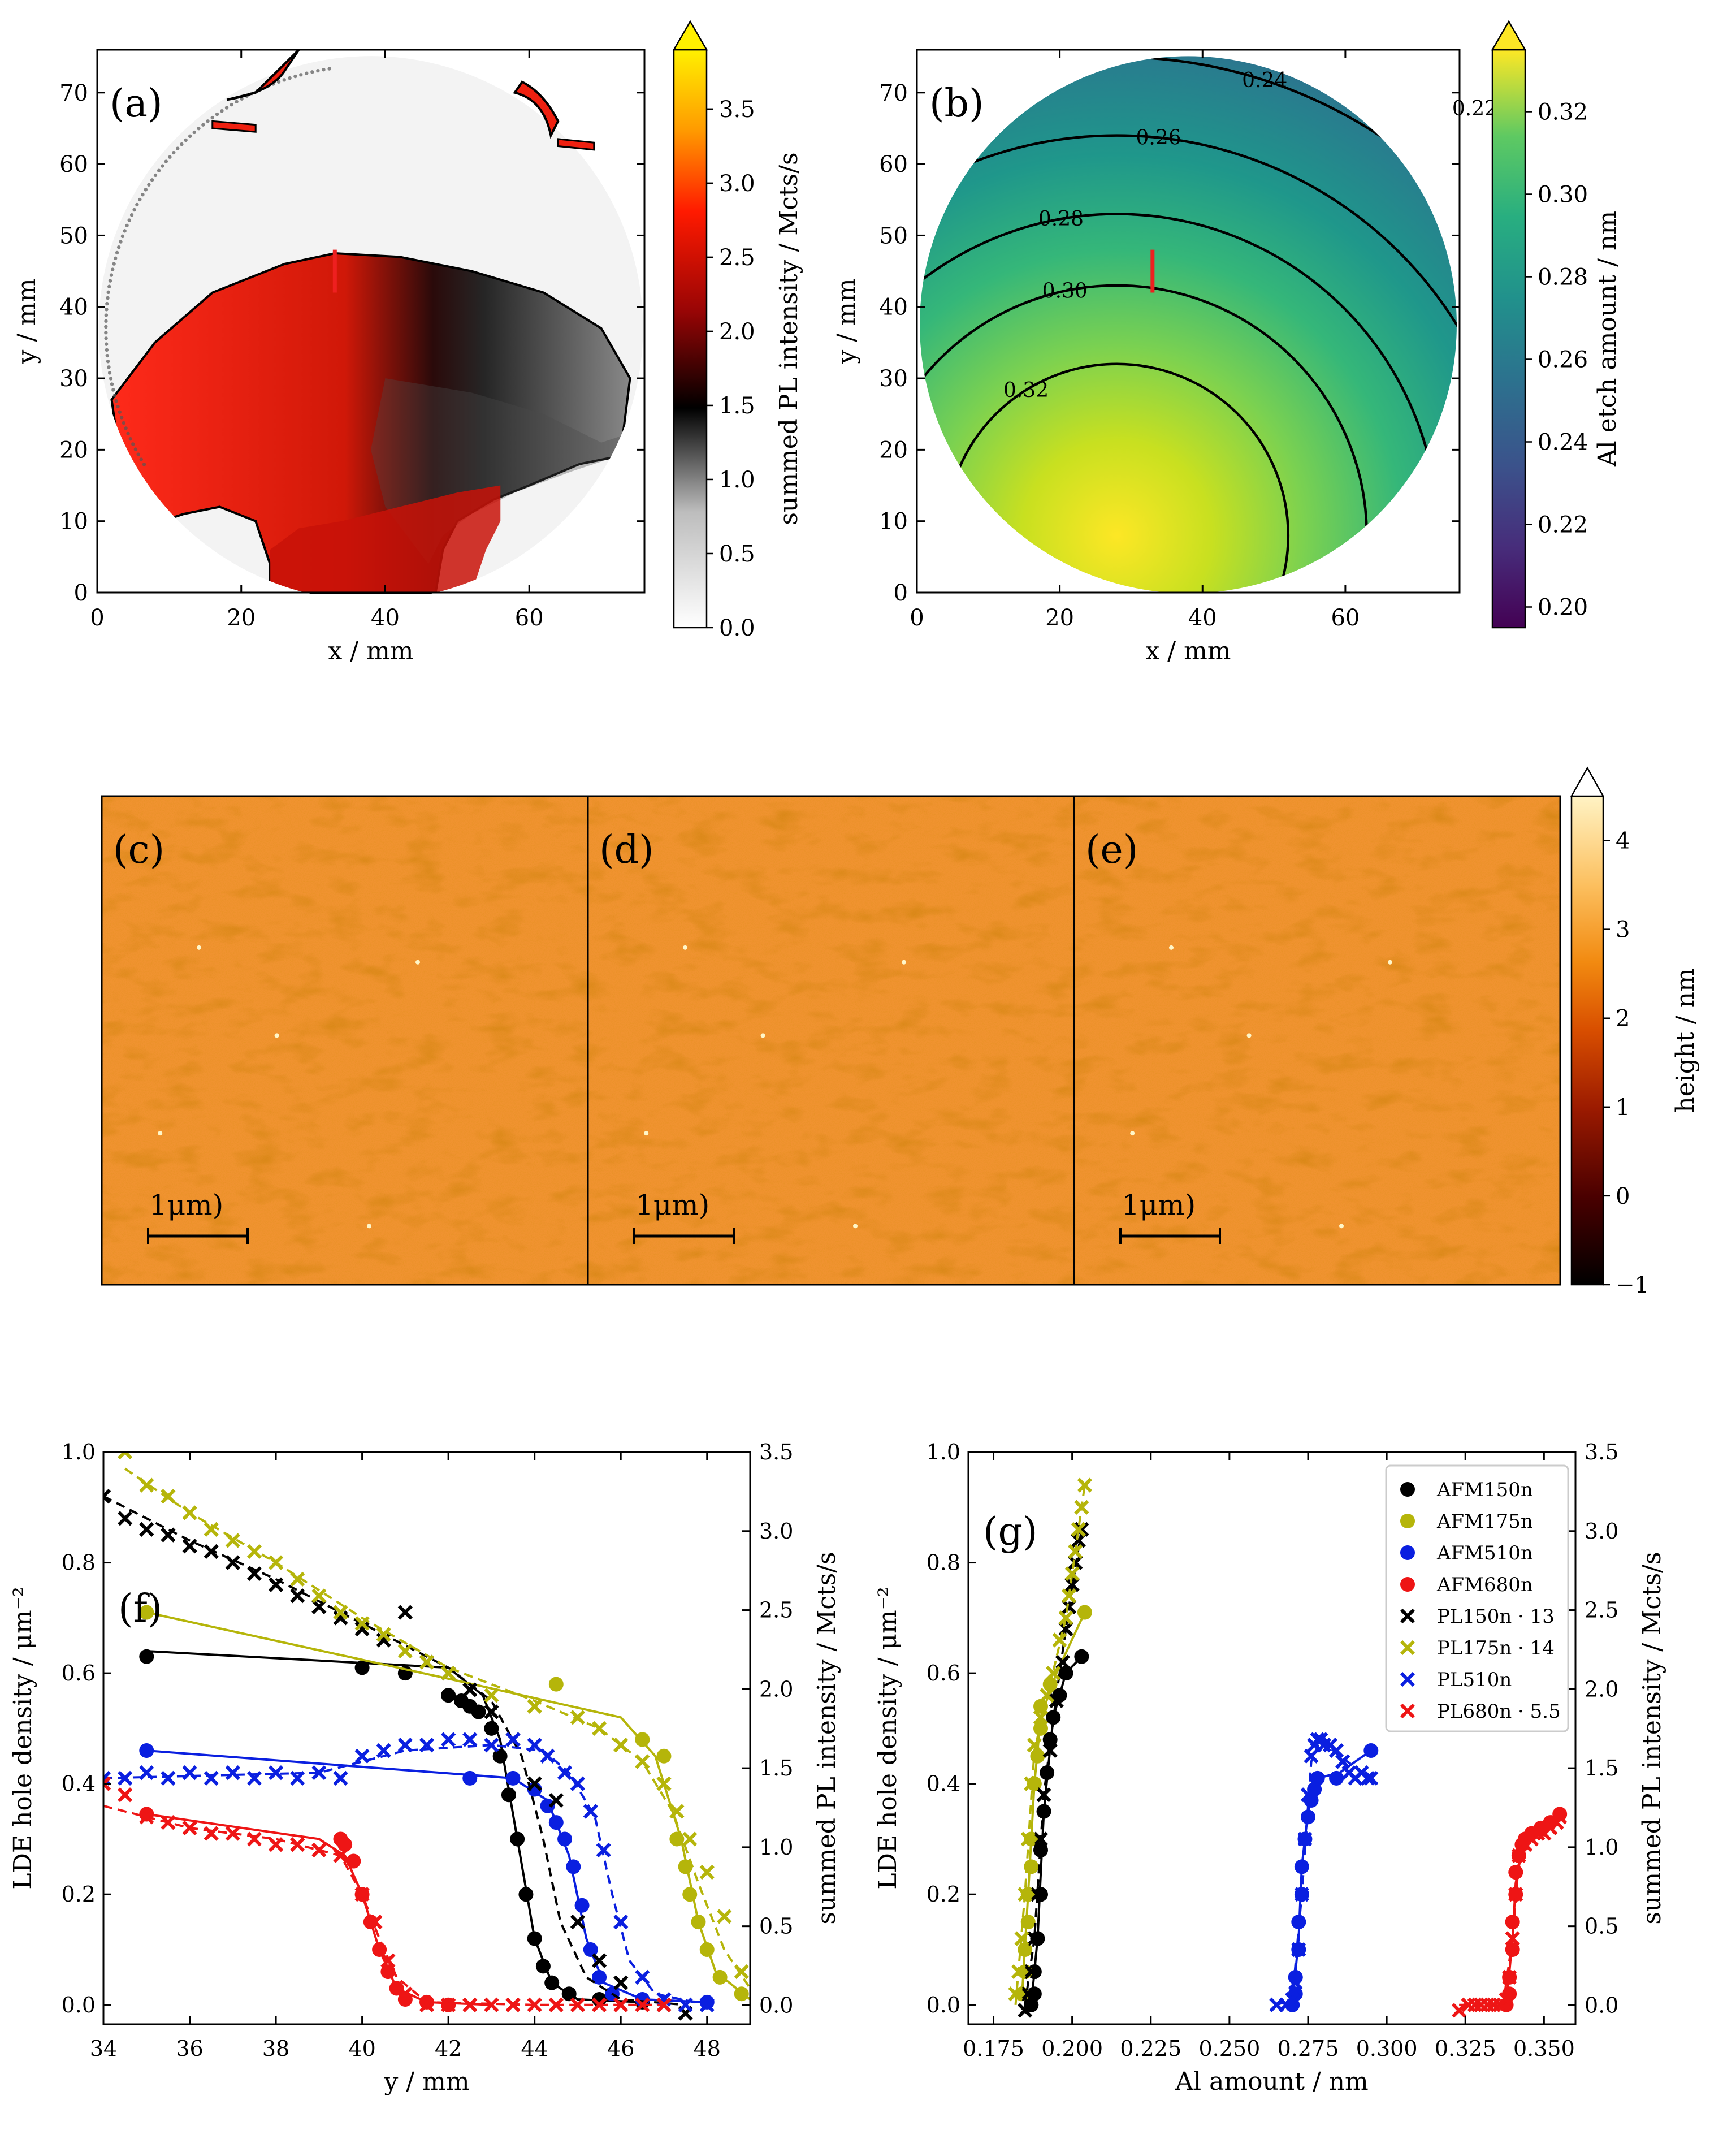 The width and height of the screenshot is (1710, 2156). Describe the element at coordinates (1685, 1040) in the screenshot. I see `height-colorbar-label: height / nm` at that location.